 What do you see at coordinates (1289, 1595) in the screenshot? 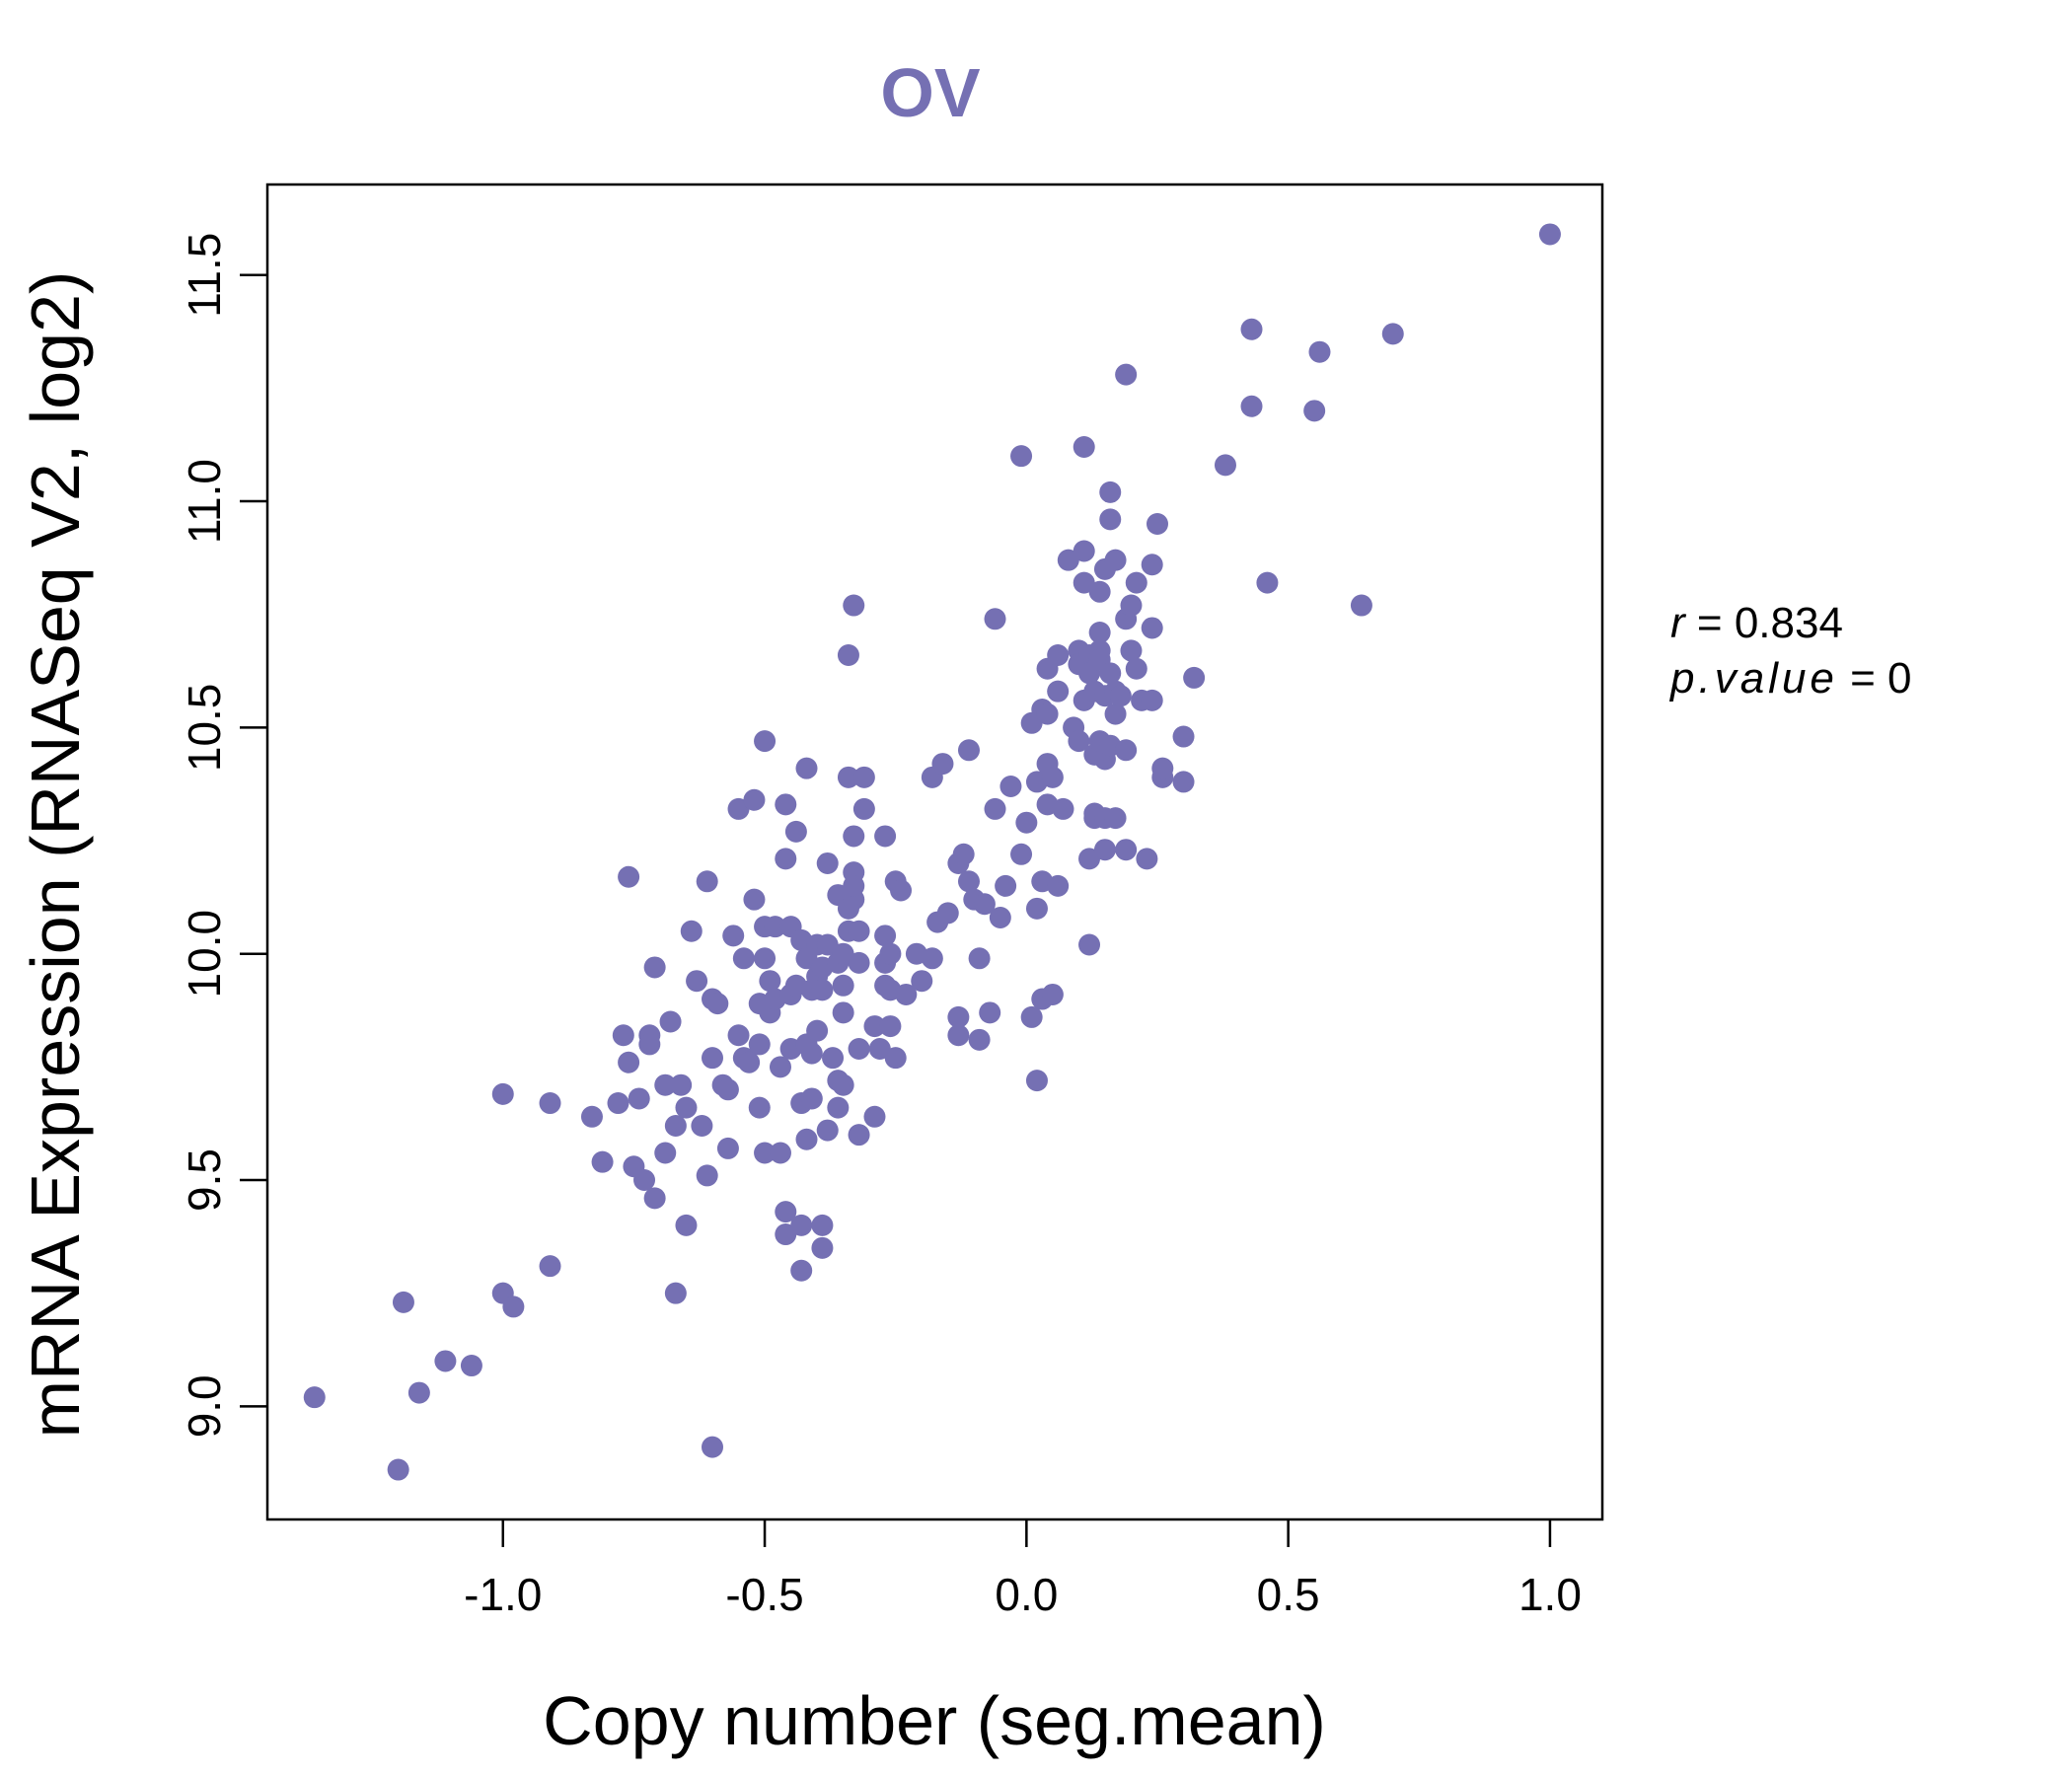
I see `x-tick-label: 0.5` at bounding box center [1289, 1595].